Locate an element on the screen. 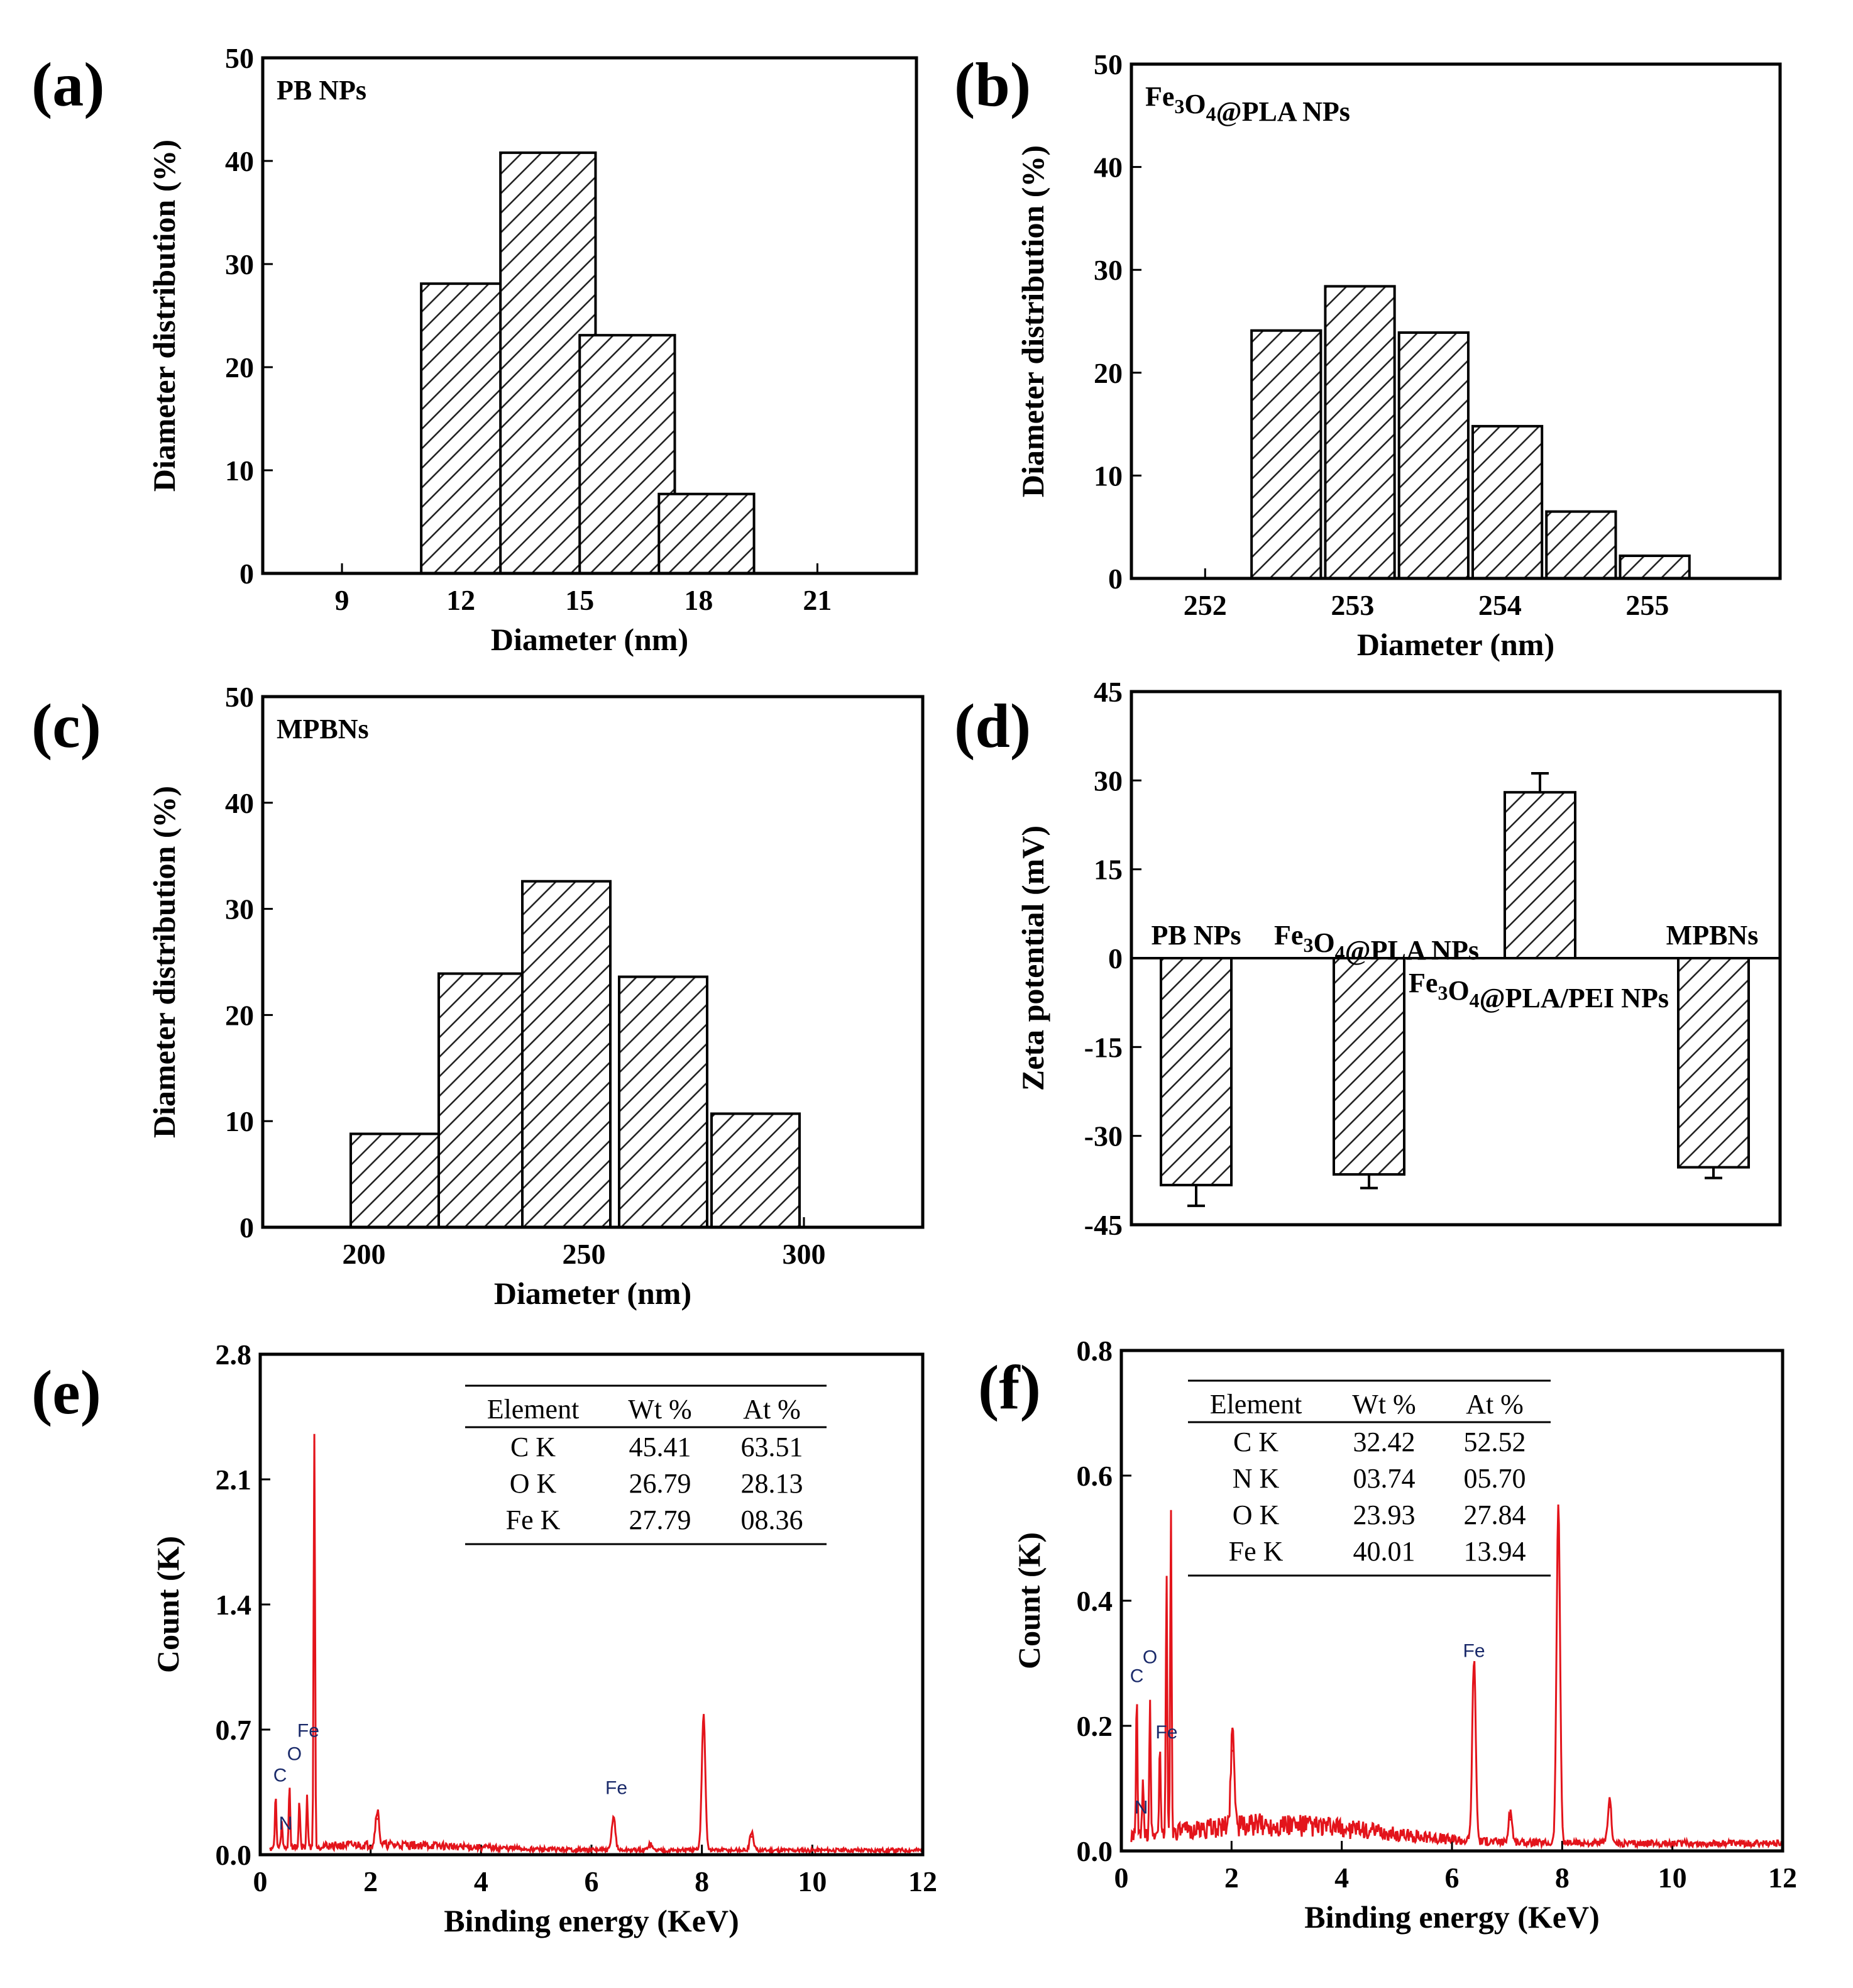  y-tick-label: 1.4 is located at coordinates (234, 1605).